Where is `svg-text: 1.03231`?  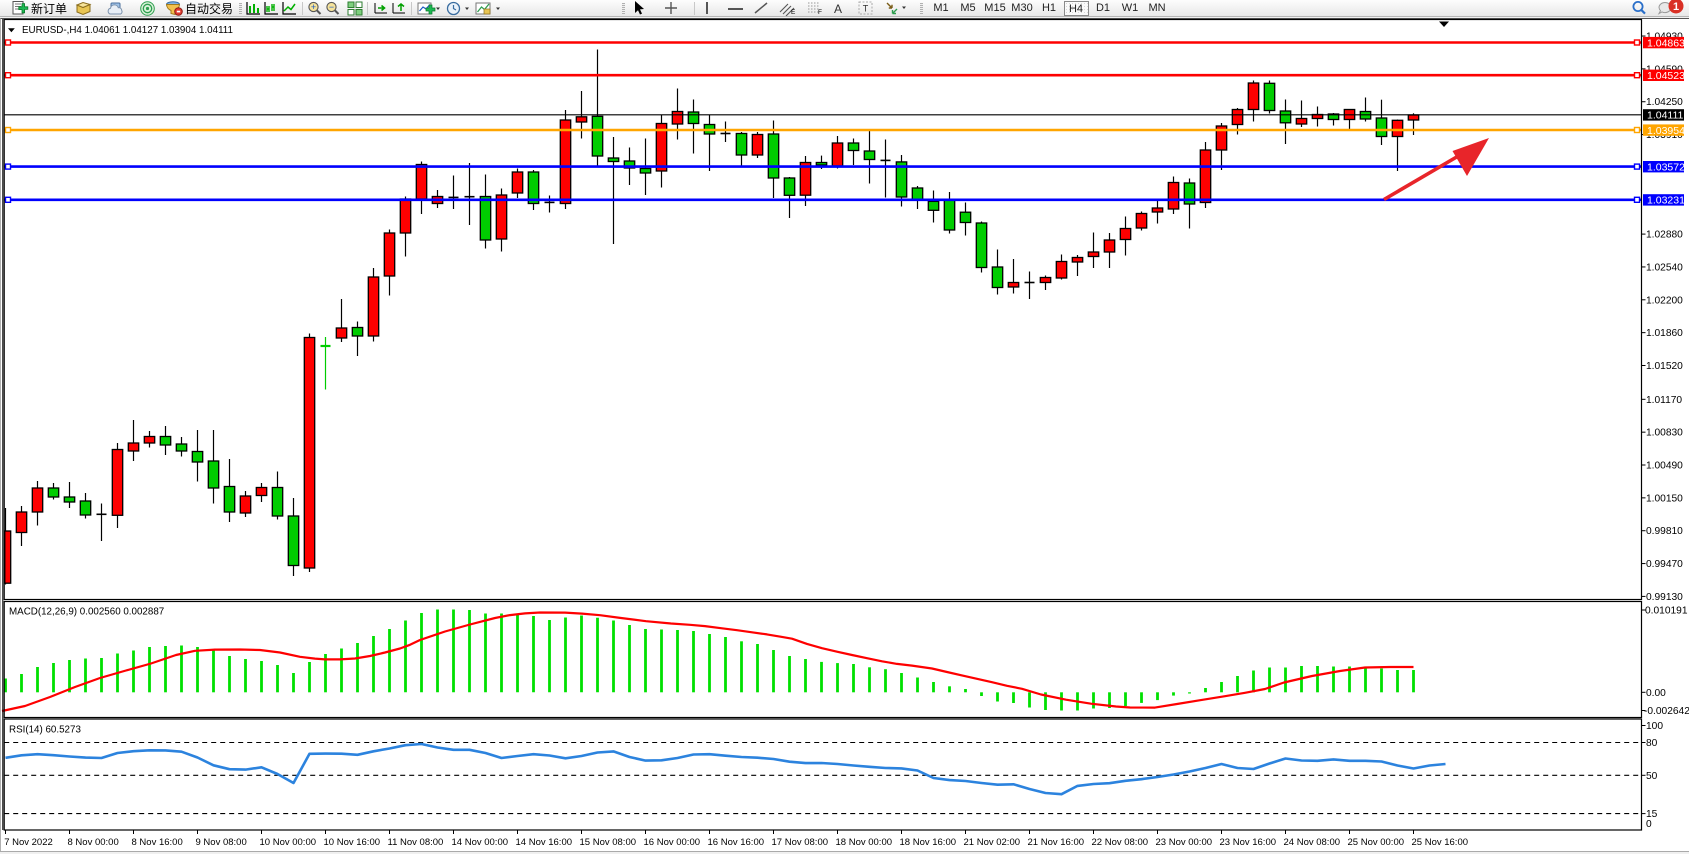
svg-text: 1.03231 is located at coordinates (1666, 201).